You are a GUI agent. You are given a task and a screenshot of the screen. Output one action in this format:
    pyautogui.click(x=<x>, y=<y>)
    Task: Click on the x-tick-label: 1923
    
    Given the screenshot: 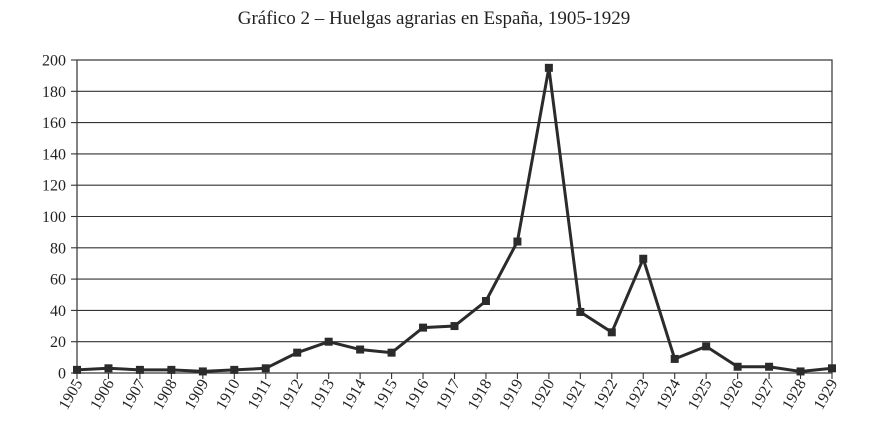 What is the action you would take?
    pyautogui.click(x=637, y=395)
    